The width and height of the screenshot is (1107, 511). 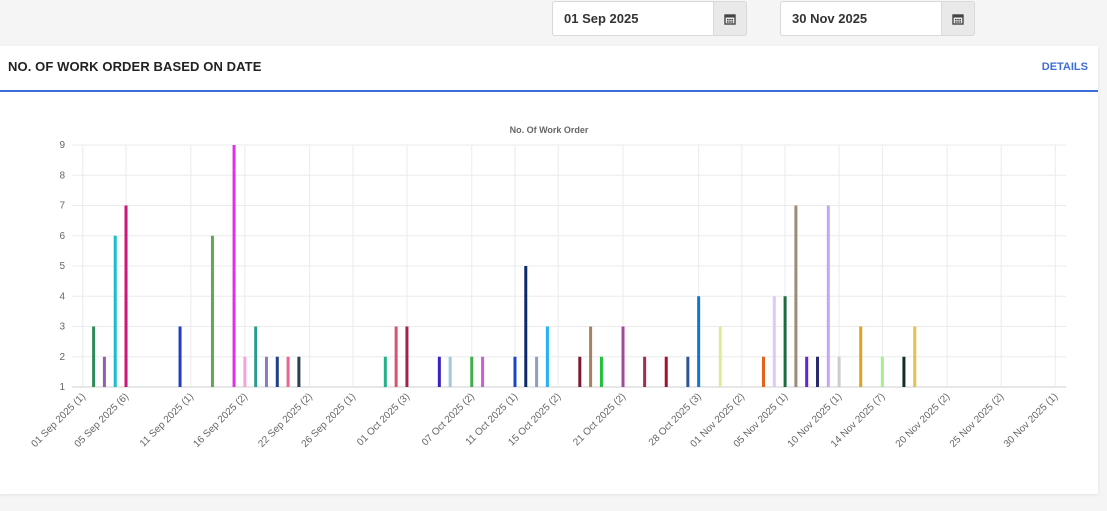 I want to click on chart-title: No. Of Work Order, so click(x=549, y=130).